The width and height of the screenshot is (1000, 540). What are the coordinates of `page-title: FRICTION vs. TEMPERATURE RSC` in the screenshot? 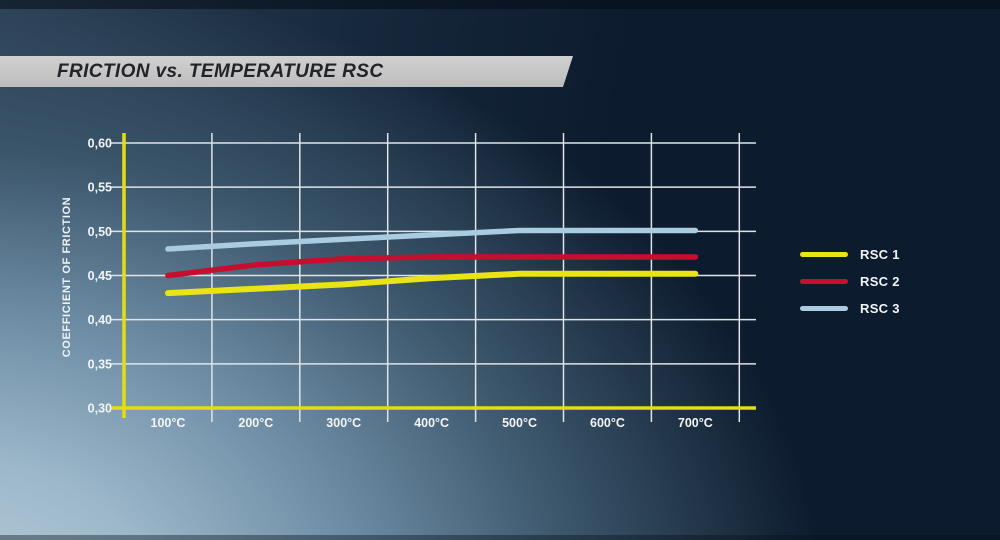 It's located at (220, 71).